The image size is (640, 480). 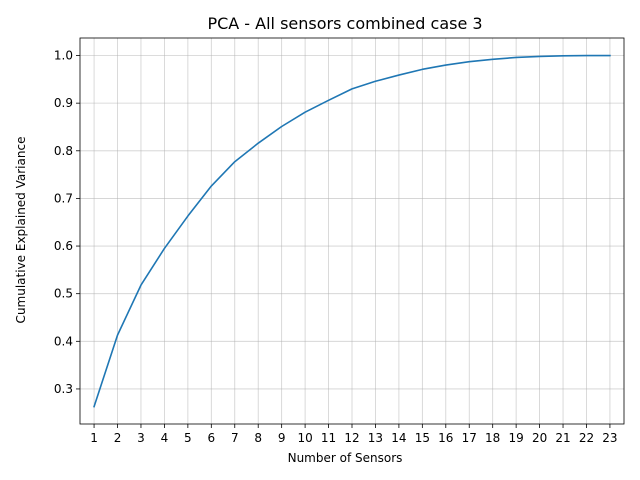 What do you see at coordinates (344, 23) in the screenshot?
I see `chart-title: PCA - All sensors combined case 3` at bounding box center [344, 23].